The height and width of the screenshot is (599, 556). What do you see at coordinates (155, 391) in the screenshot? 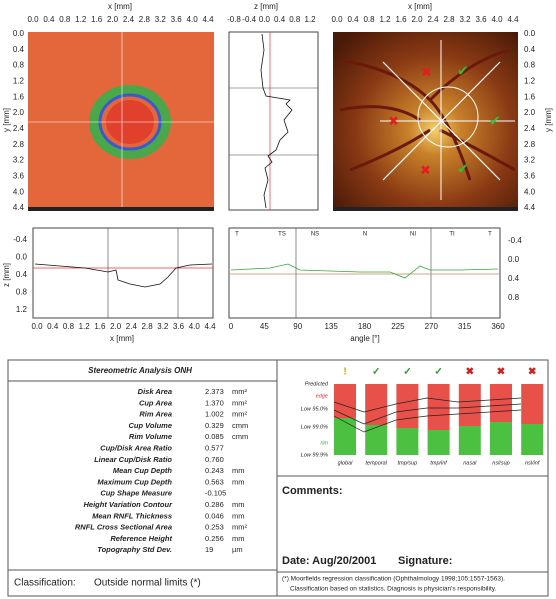
I see `parameter-name: Disk Area` at bounding box center [155, 391].